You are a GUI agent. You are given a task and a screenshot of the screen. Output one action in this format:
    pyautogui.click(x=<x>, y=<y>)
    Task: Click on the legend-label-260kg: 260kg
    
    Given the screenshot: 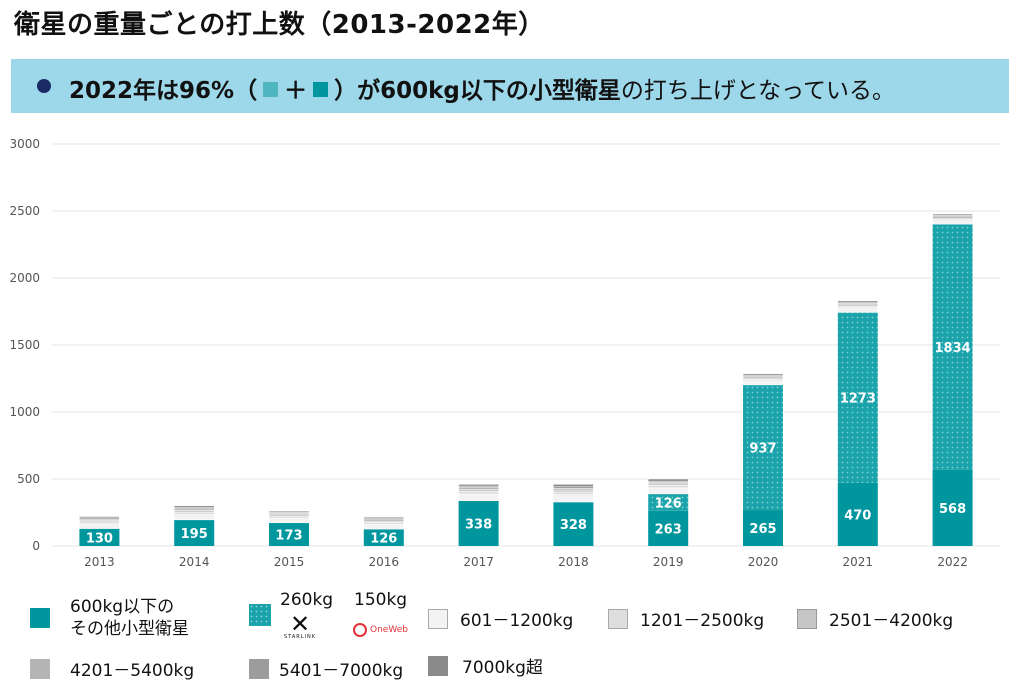 What is the action you would take?
    pyautogui.click(x=307, y=600)
    